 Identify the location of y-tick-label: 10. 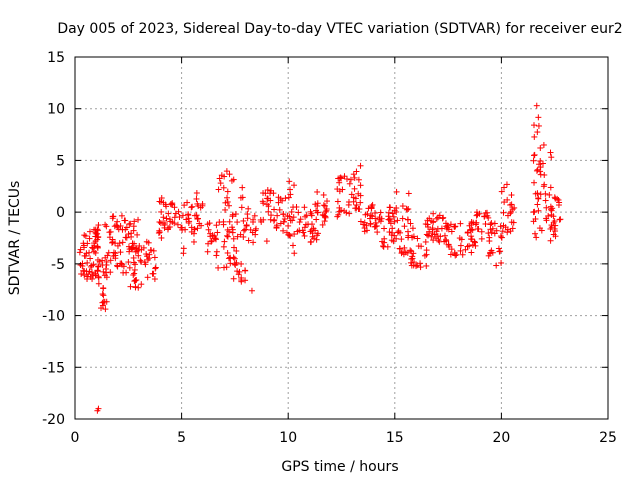
(56, 110).